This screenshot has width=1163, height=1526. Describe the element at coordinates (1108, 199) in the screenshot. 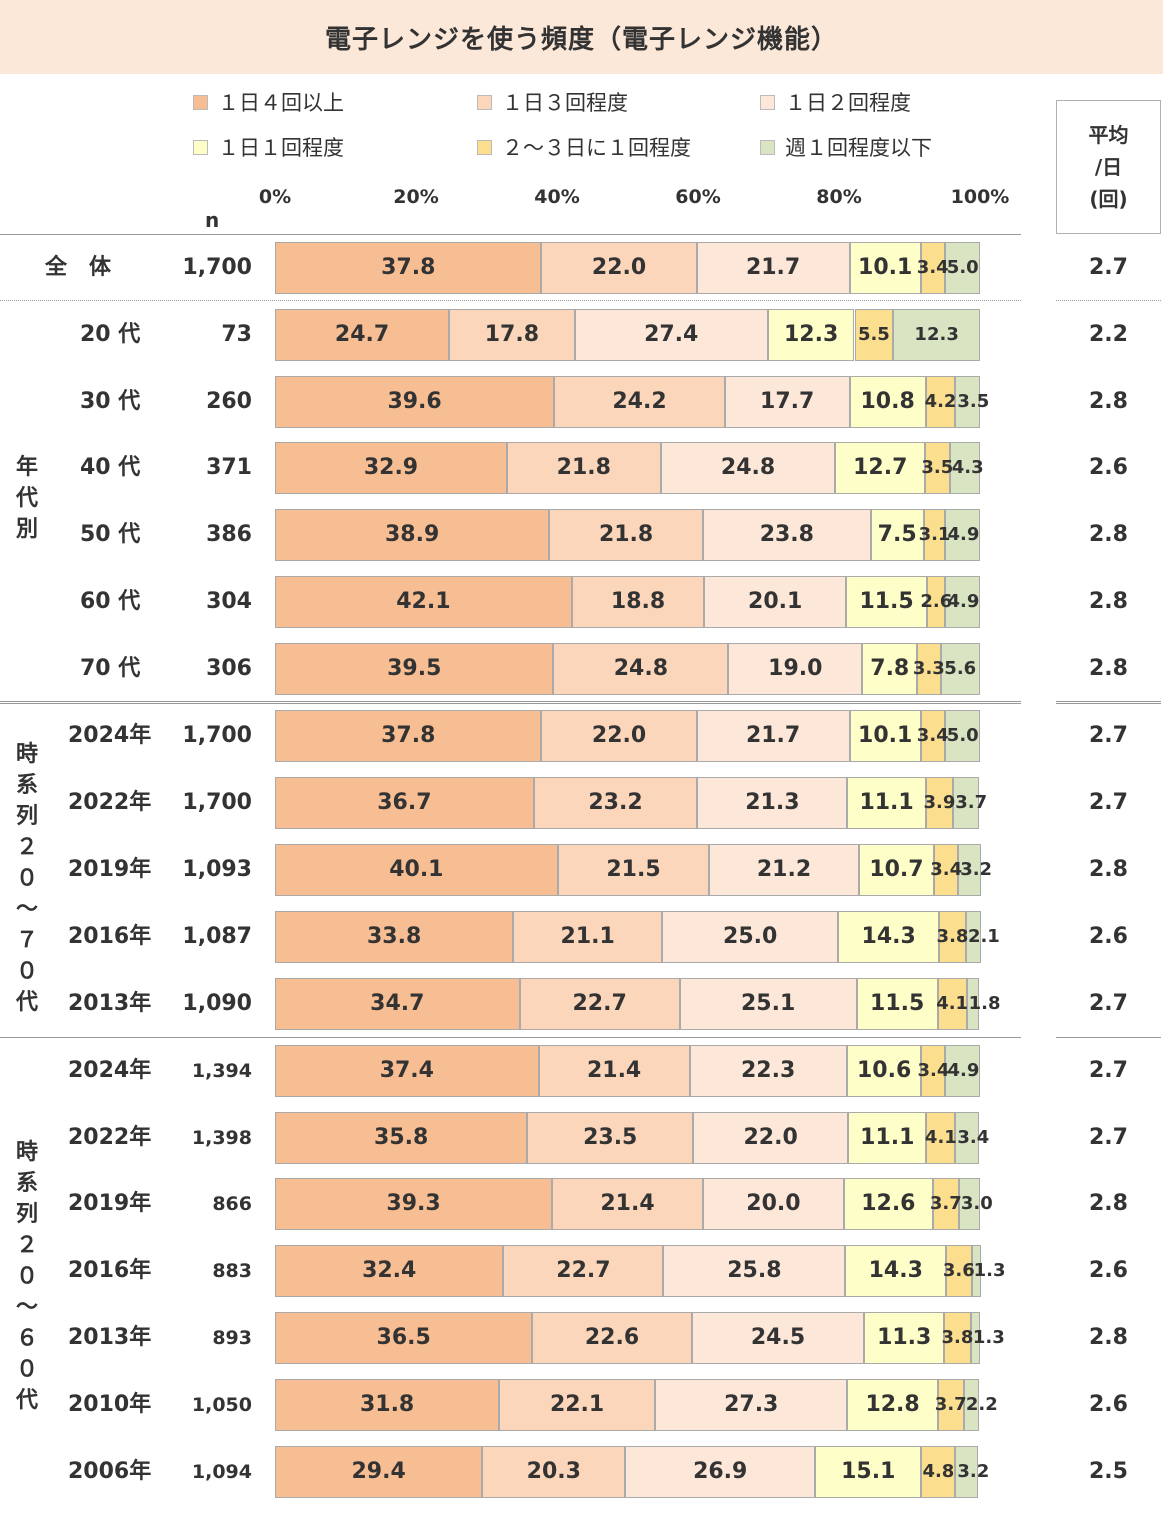

I see `average-header-line3: (回)` at that location.